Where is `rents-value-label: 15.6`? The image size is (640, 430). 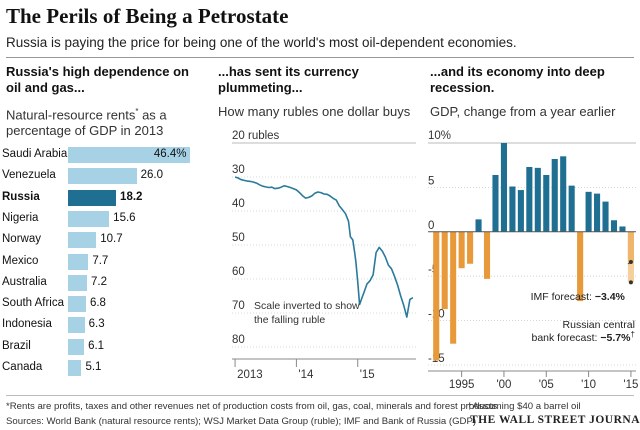 rents-value-label: 15.6 is located at coordinates (124, 217).